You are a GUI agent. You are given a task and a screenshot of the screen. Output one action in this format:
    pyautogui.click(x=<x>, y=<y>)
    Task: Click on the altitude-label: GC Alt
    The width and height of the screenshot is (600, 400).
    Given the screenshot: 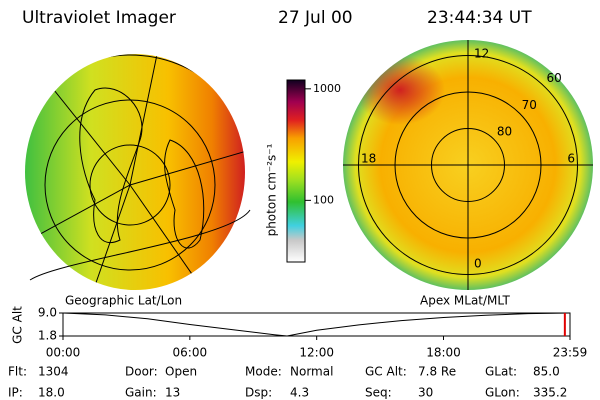 What is the action you would take?
    pyautogui.click(x=18, y=325)
    